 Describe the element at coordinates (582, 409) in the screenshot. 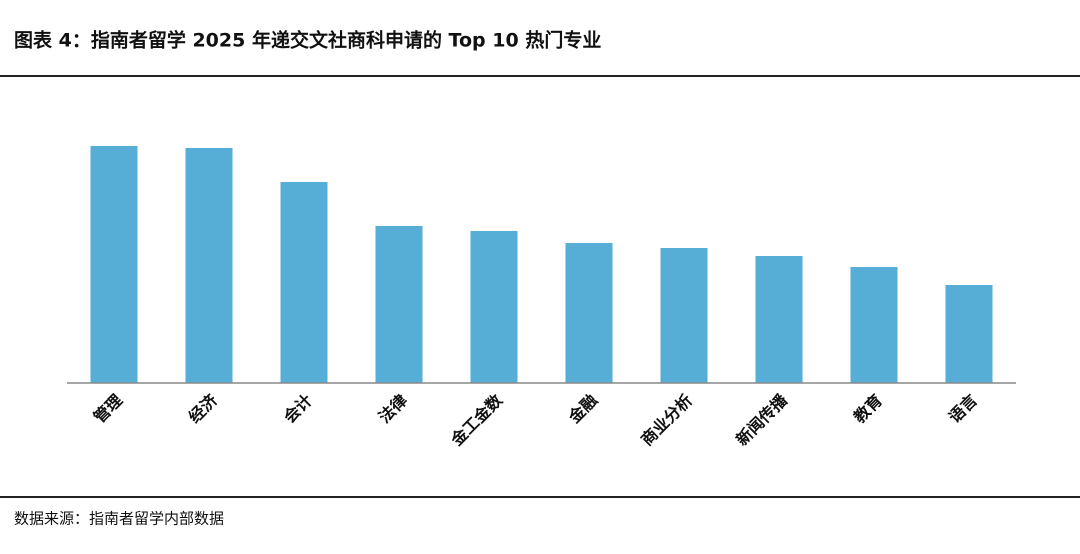

I see `x-tick-label: 金融` at that location.